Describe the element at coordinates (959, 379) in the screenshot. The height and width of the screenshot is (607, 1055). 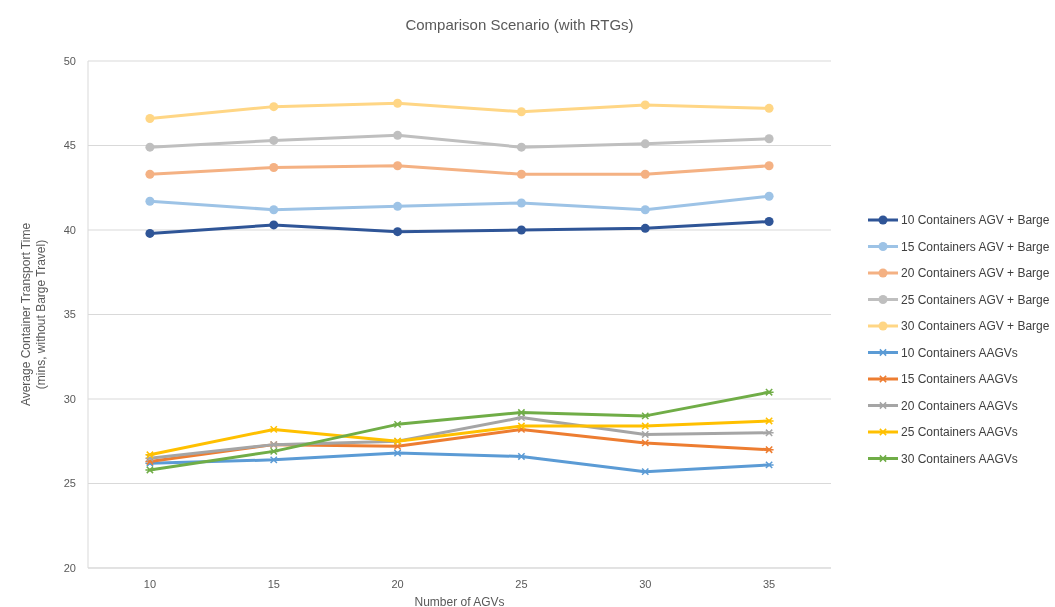
I see `legend-label: 15 Containers AAGVs` at that location.